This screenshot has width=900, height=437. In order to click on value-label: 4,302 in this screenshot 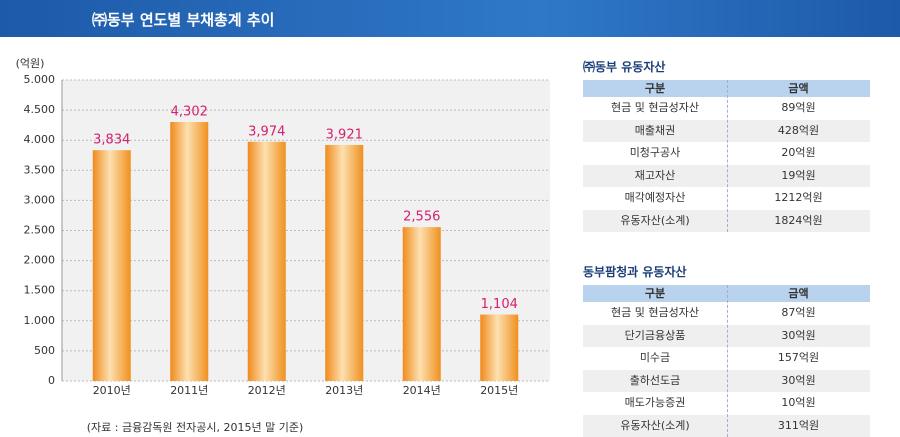, I will do `click(189, 112)`.